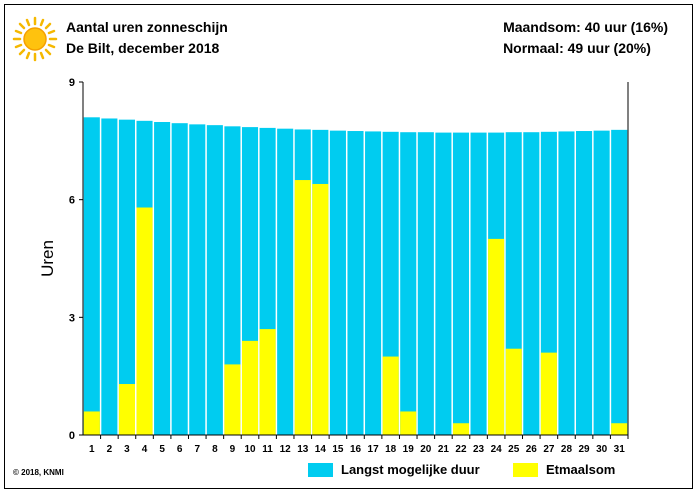 This screenshot has width=700, height=495. I want to click on x-tick-label-21: 21, so click(444, 449).